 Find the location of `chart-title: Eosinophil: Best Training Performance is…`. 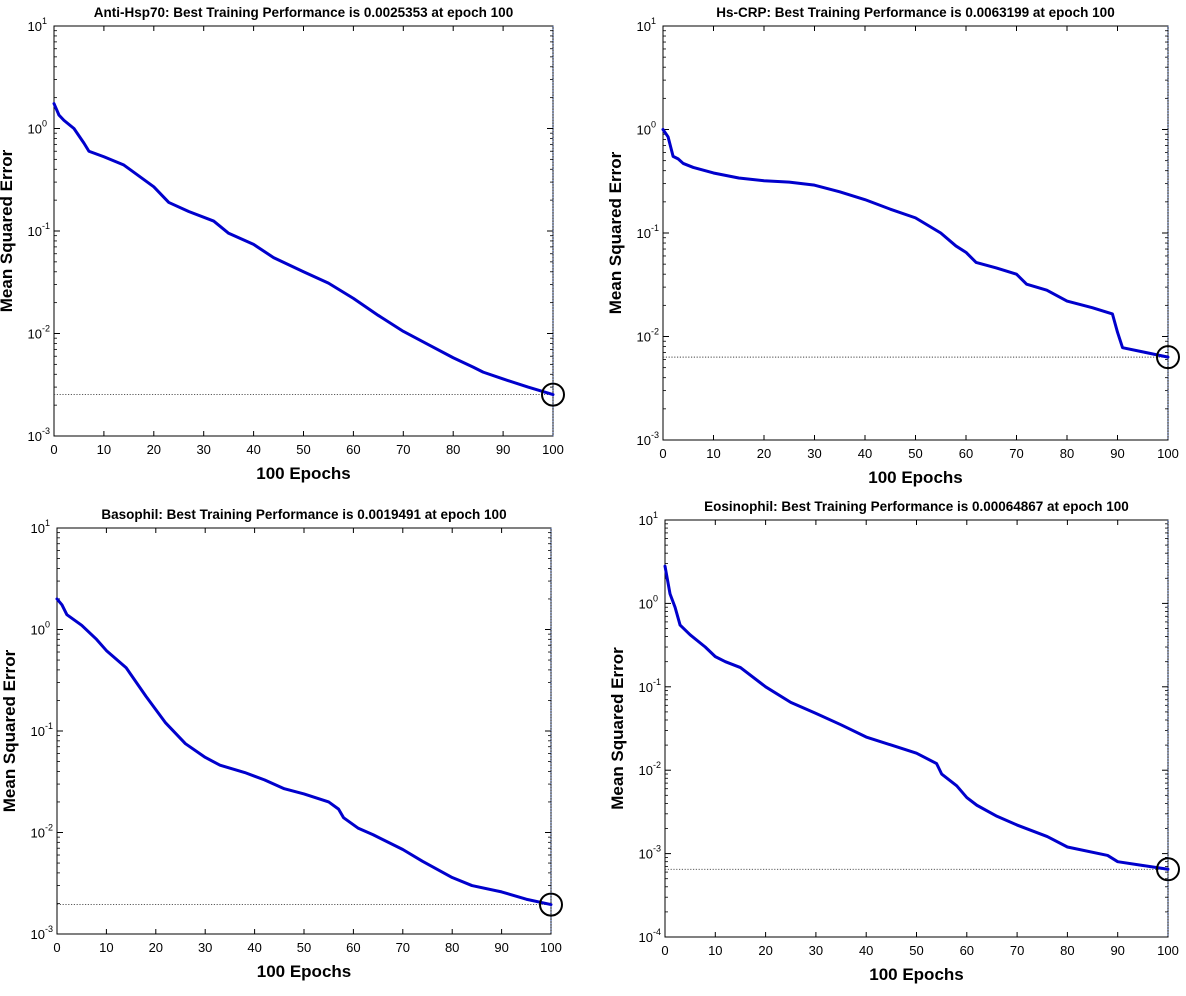

chart-title: Eosinophil: Best Training Performance is… is located at coordinates (916, 506).